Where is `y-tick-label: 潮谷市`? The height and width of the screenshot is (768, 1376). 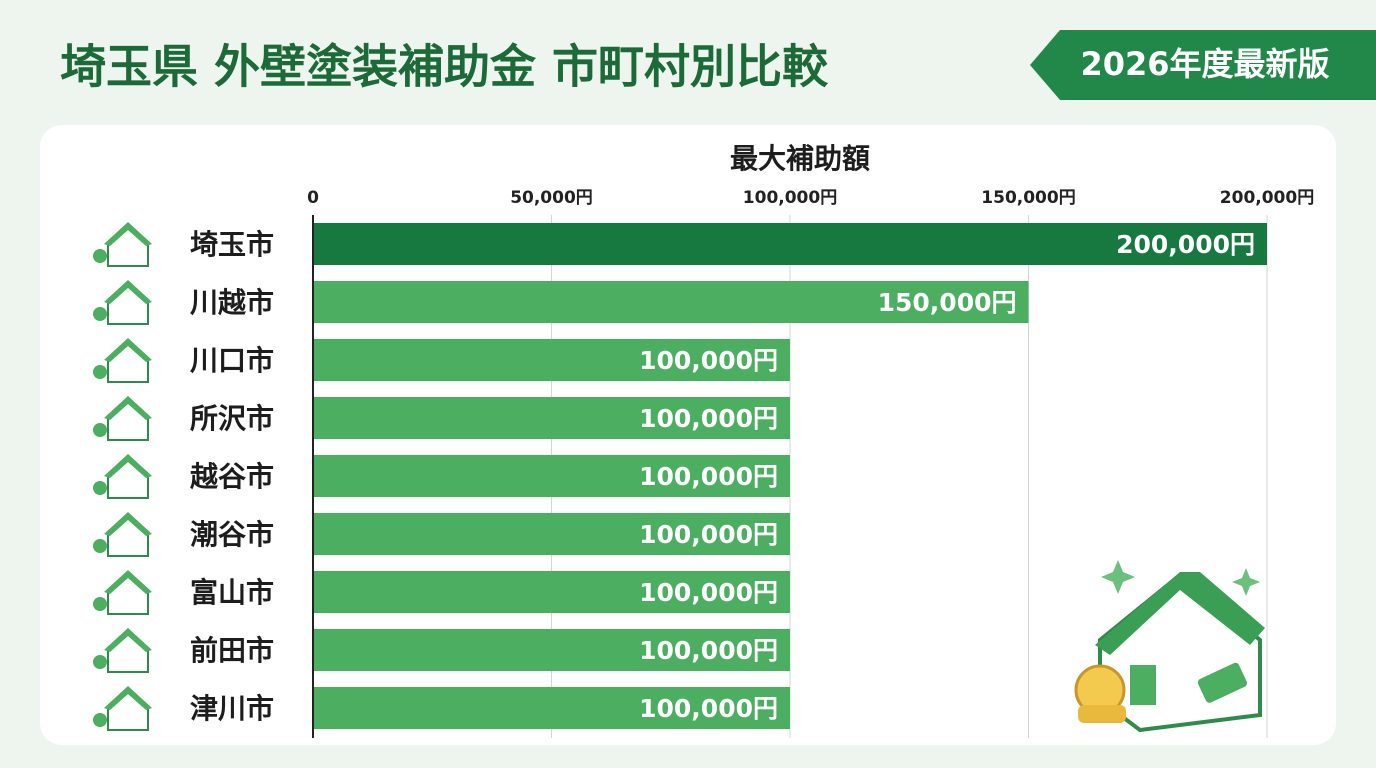 y-tick-label: 潮谷市 is located at coordinates (232, 534).